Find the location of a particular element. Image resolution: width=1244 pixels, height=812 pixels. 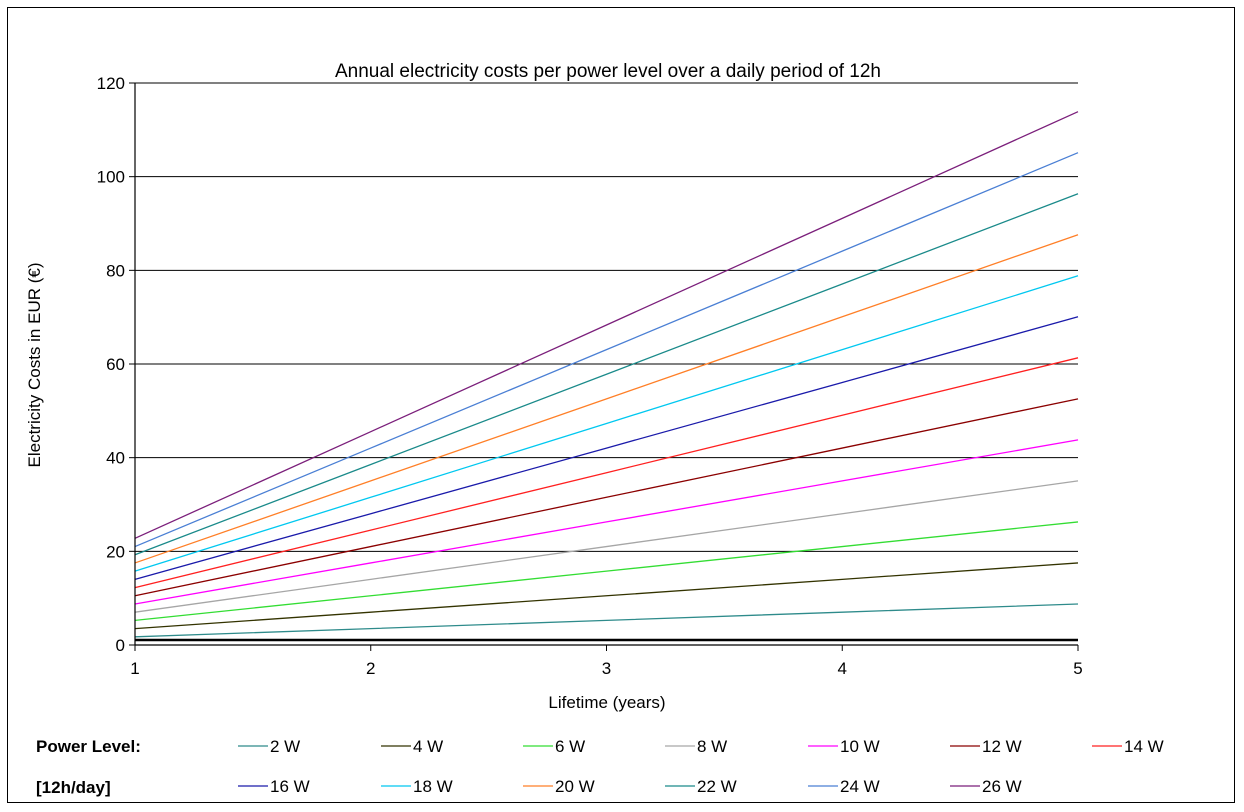

legend-item: 16 W is located at coordinates (274, 786).